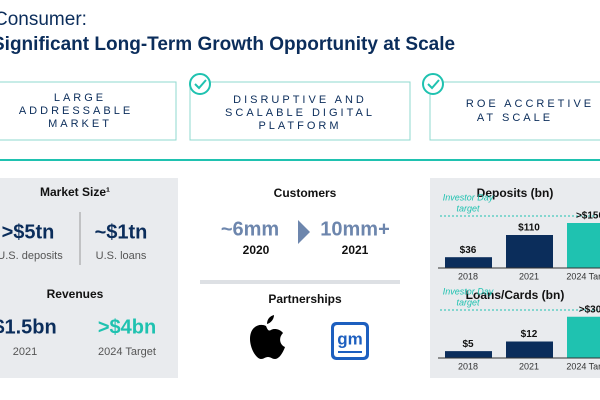 The image size is (600, 400). What do you see at coordinates (530, 104) in the screenshot?
I see `pillar-text: ROE ACCRETIVE` at bounding box center [530, 104].